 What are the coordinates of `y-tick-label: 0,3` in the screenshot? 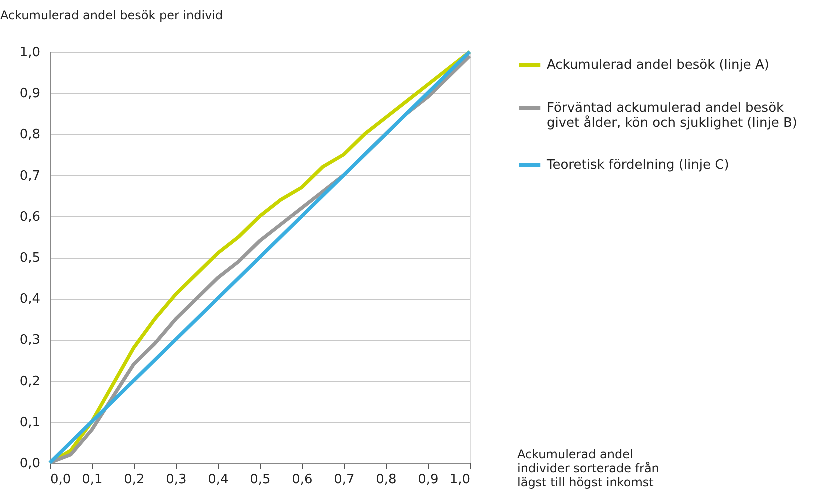 It's located at (30, 340).